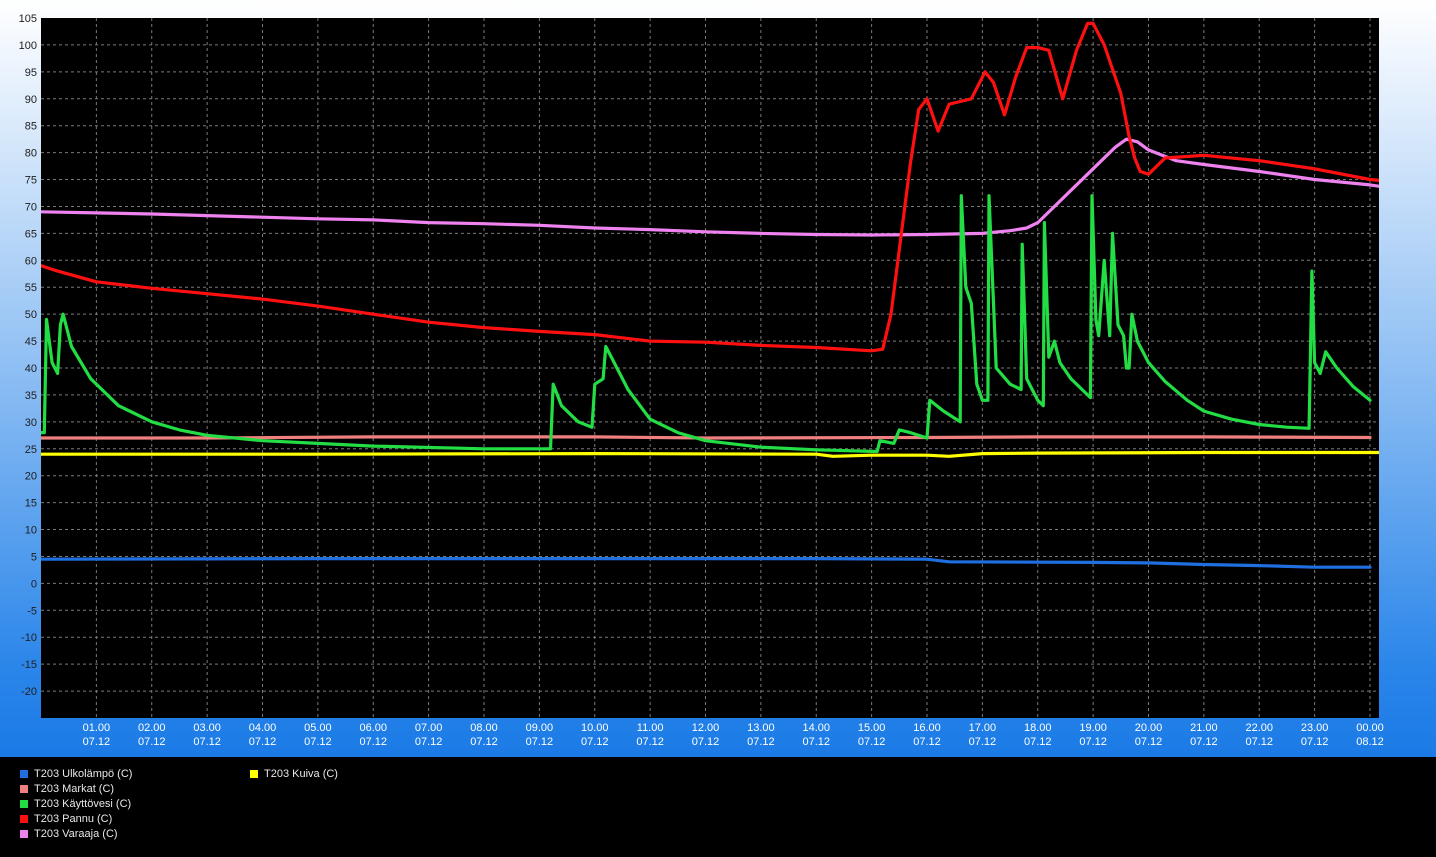 This screenshot has width=1436, height=857. I want to click on x-tick-time: 13.00, so click(761, 728).